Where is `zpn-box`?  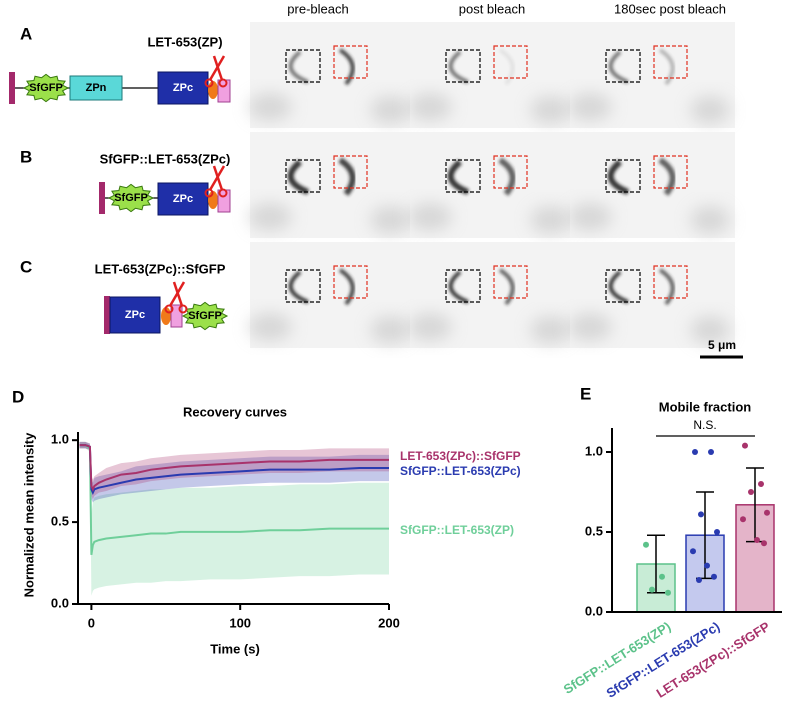
zpn-box is located at coordinates (96, 88).